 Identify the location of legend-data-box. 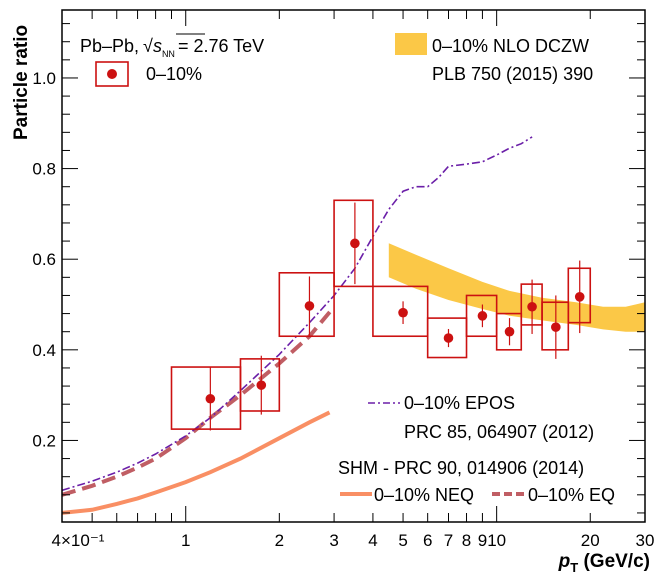
(112, 74).